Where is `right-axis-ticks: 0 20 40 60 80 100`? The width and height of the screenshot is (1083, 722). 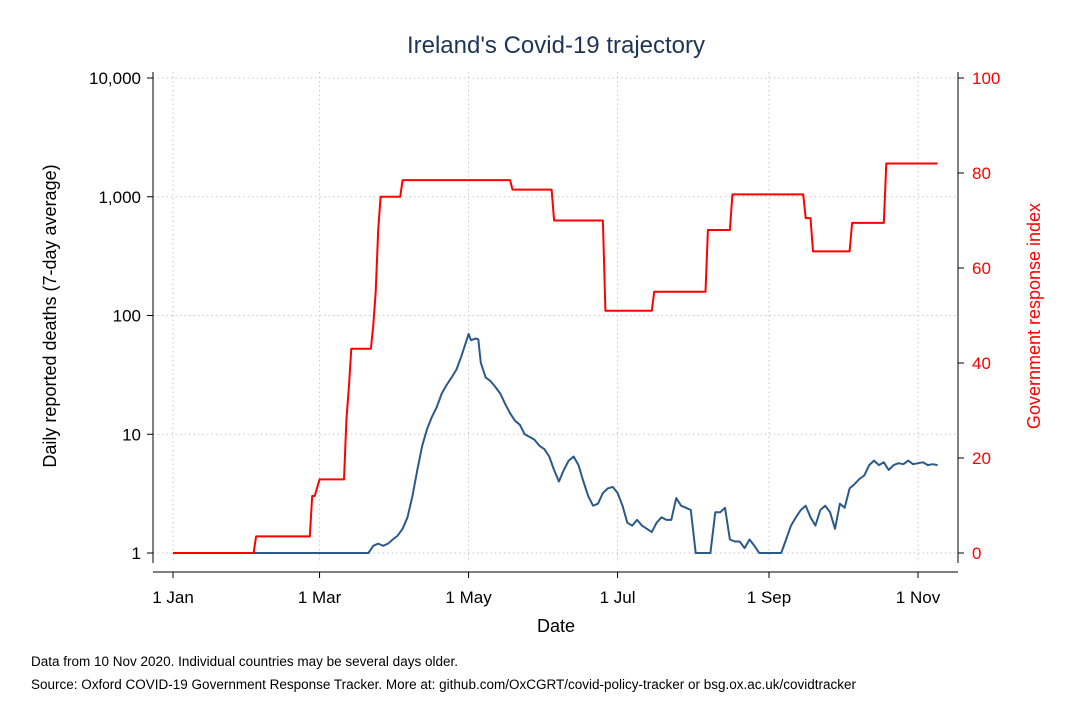
right-axis-ticks: 0 20 40 60 80 100 is located at coordinates (979, 316).